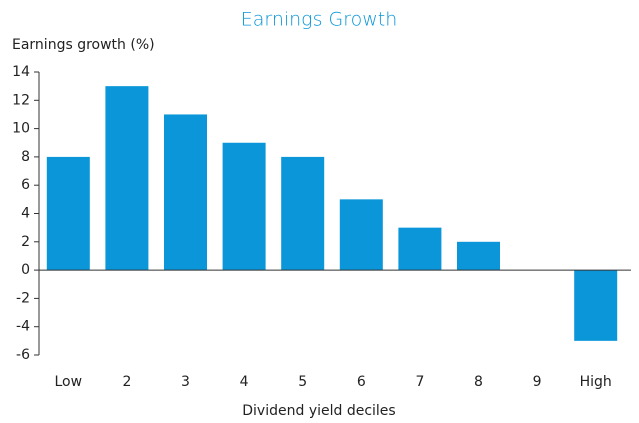 The width and height of the screenshot is (639, 423). I want to click on y-tick-label: 12, so click(21, 100).